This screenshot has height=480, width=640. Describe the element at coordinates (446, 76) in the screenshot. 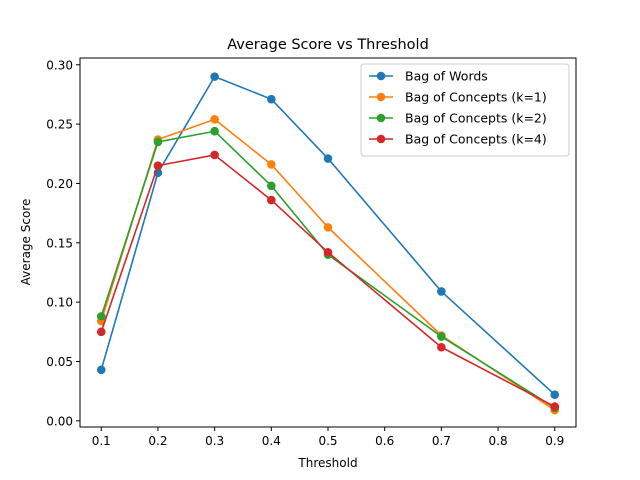

I see `legend-label: Bag of Words` at that location.